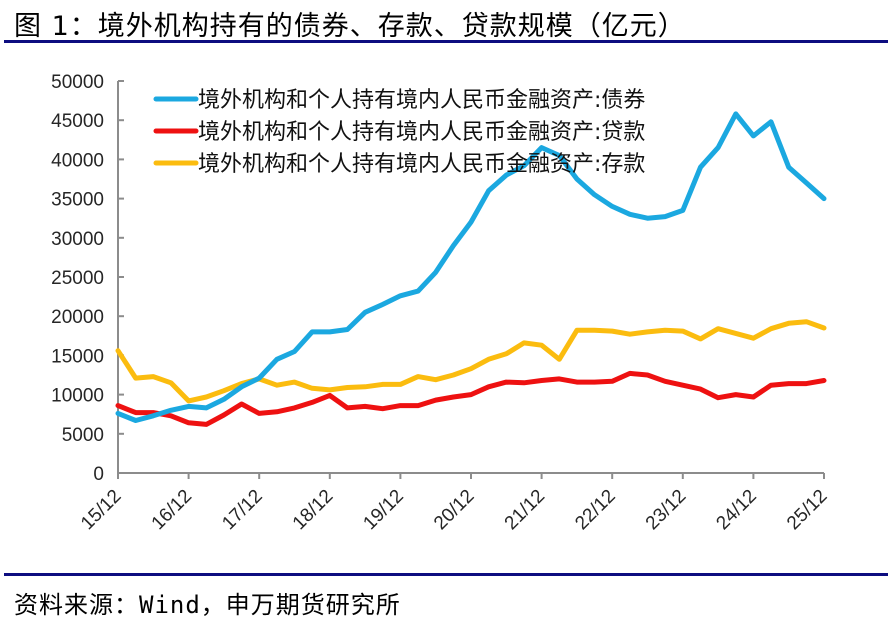  I want to click on y-tick-label: 20000, so click(77, 317).